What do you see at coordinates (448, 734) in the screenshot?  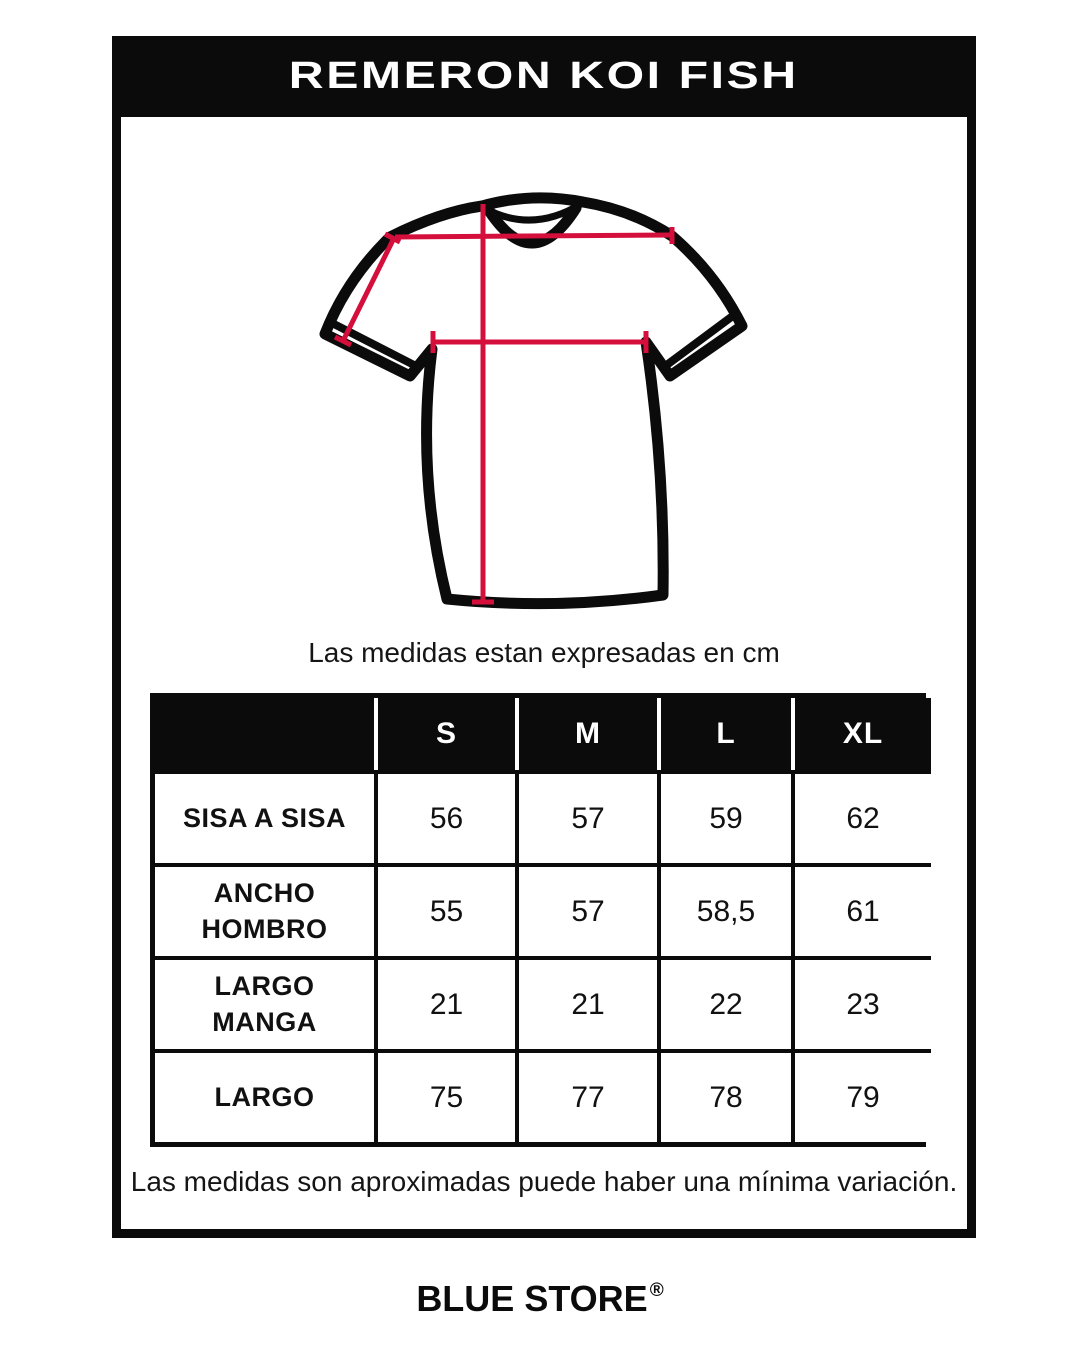 I see `size-column-header-s: S` at bounding box center [448, 734].